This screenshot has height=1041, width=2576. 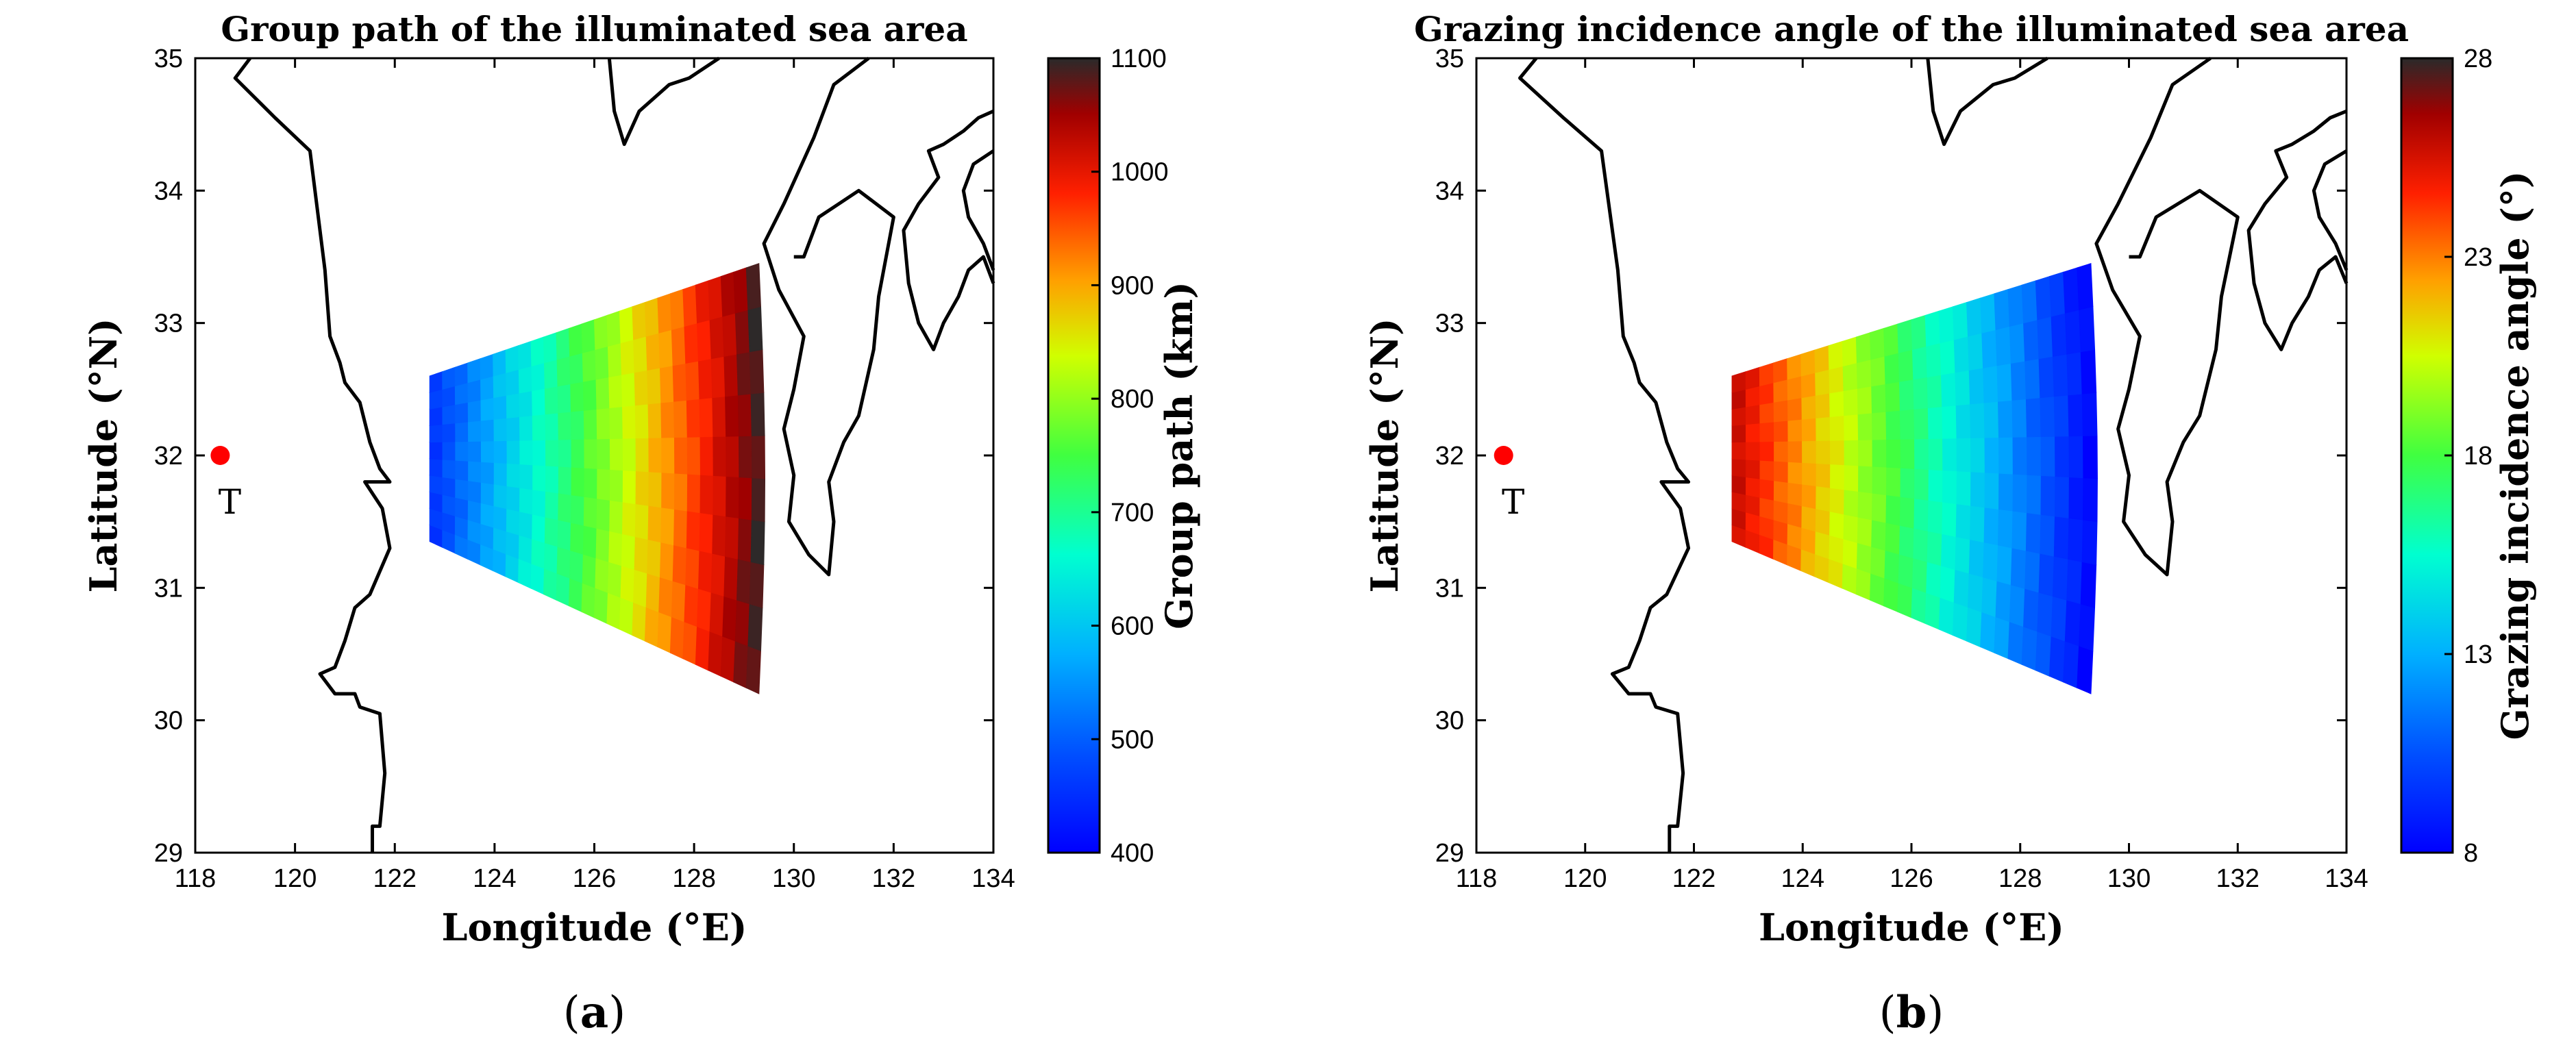 I want to click on colorbar-tick-label: 500, so click(x=1132, y=739).